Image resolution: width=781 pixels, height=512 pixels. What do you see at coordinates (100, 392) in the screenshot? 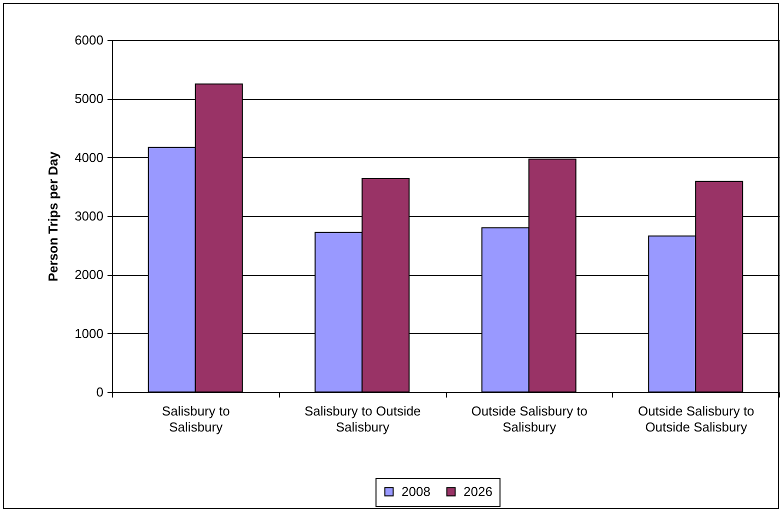
I see `y-tick-label: 0` at bounding box center [100, 392].